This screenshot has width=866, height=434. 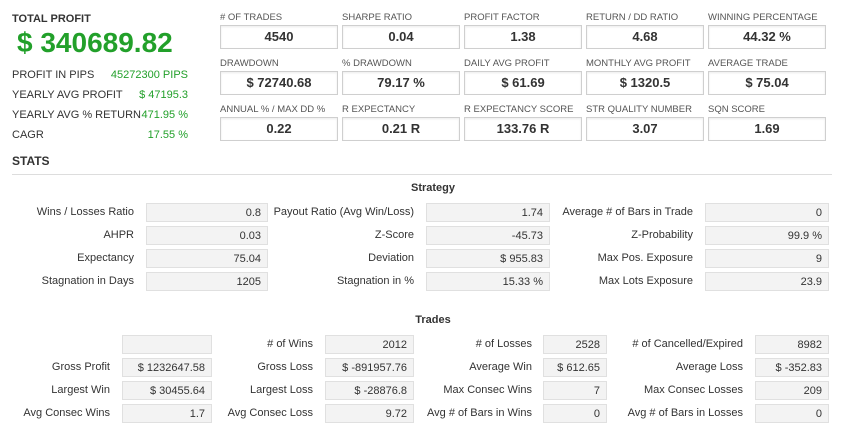 I want to click on summary-label: YEARLY AVG PROFIT, so click(x=67, y=95).